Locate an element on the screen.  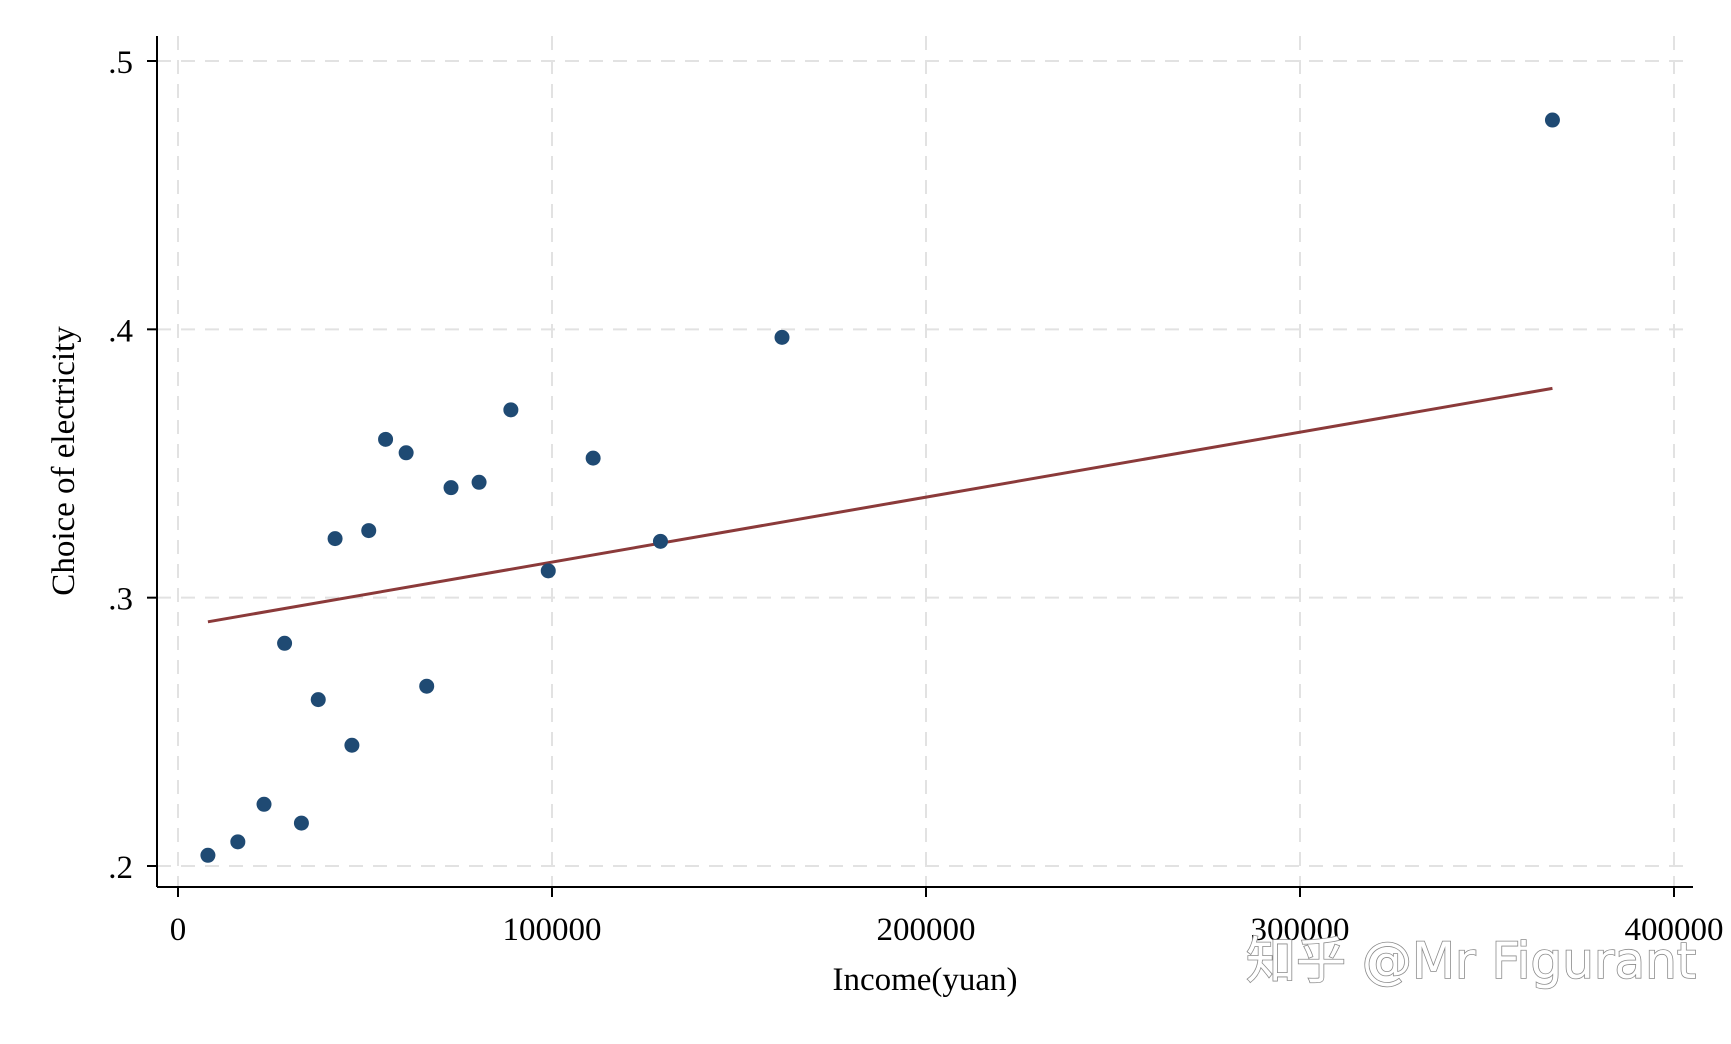
watermark: 知乎 @Mr Figurant is located at coordinates (1471, 961).